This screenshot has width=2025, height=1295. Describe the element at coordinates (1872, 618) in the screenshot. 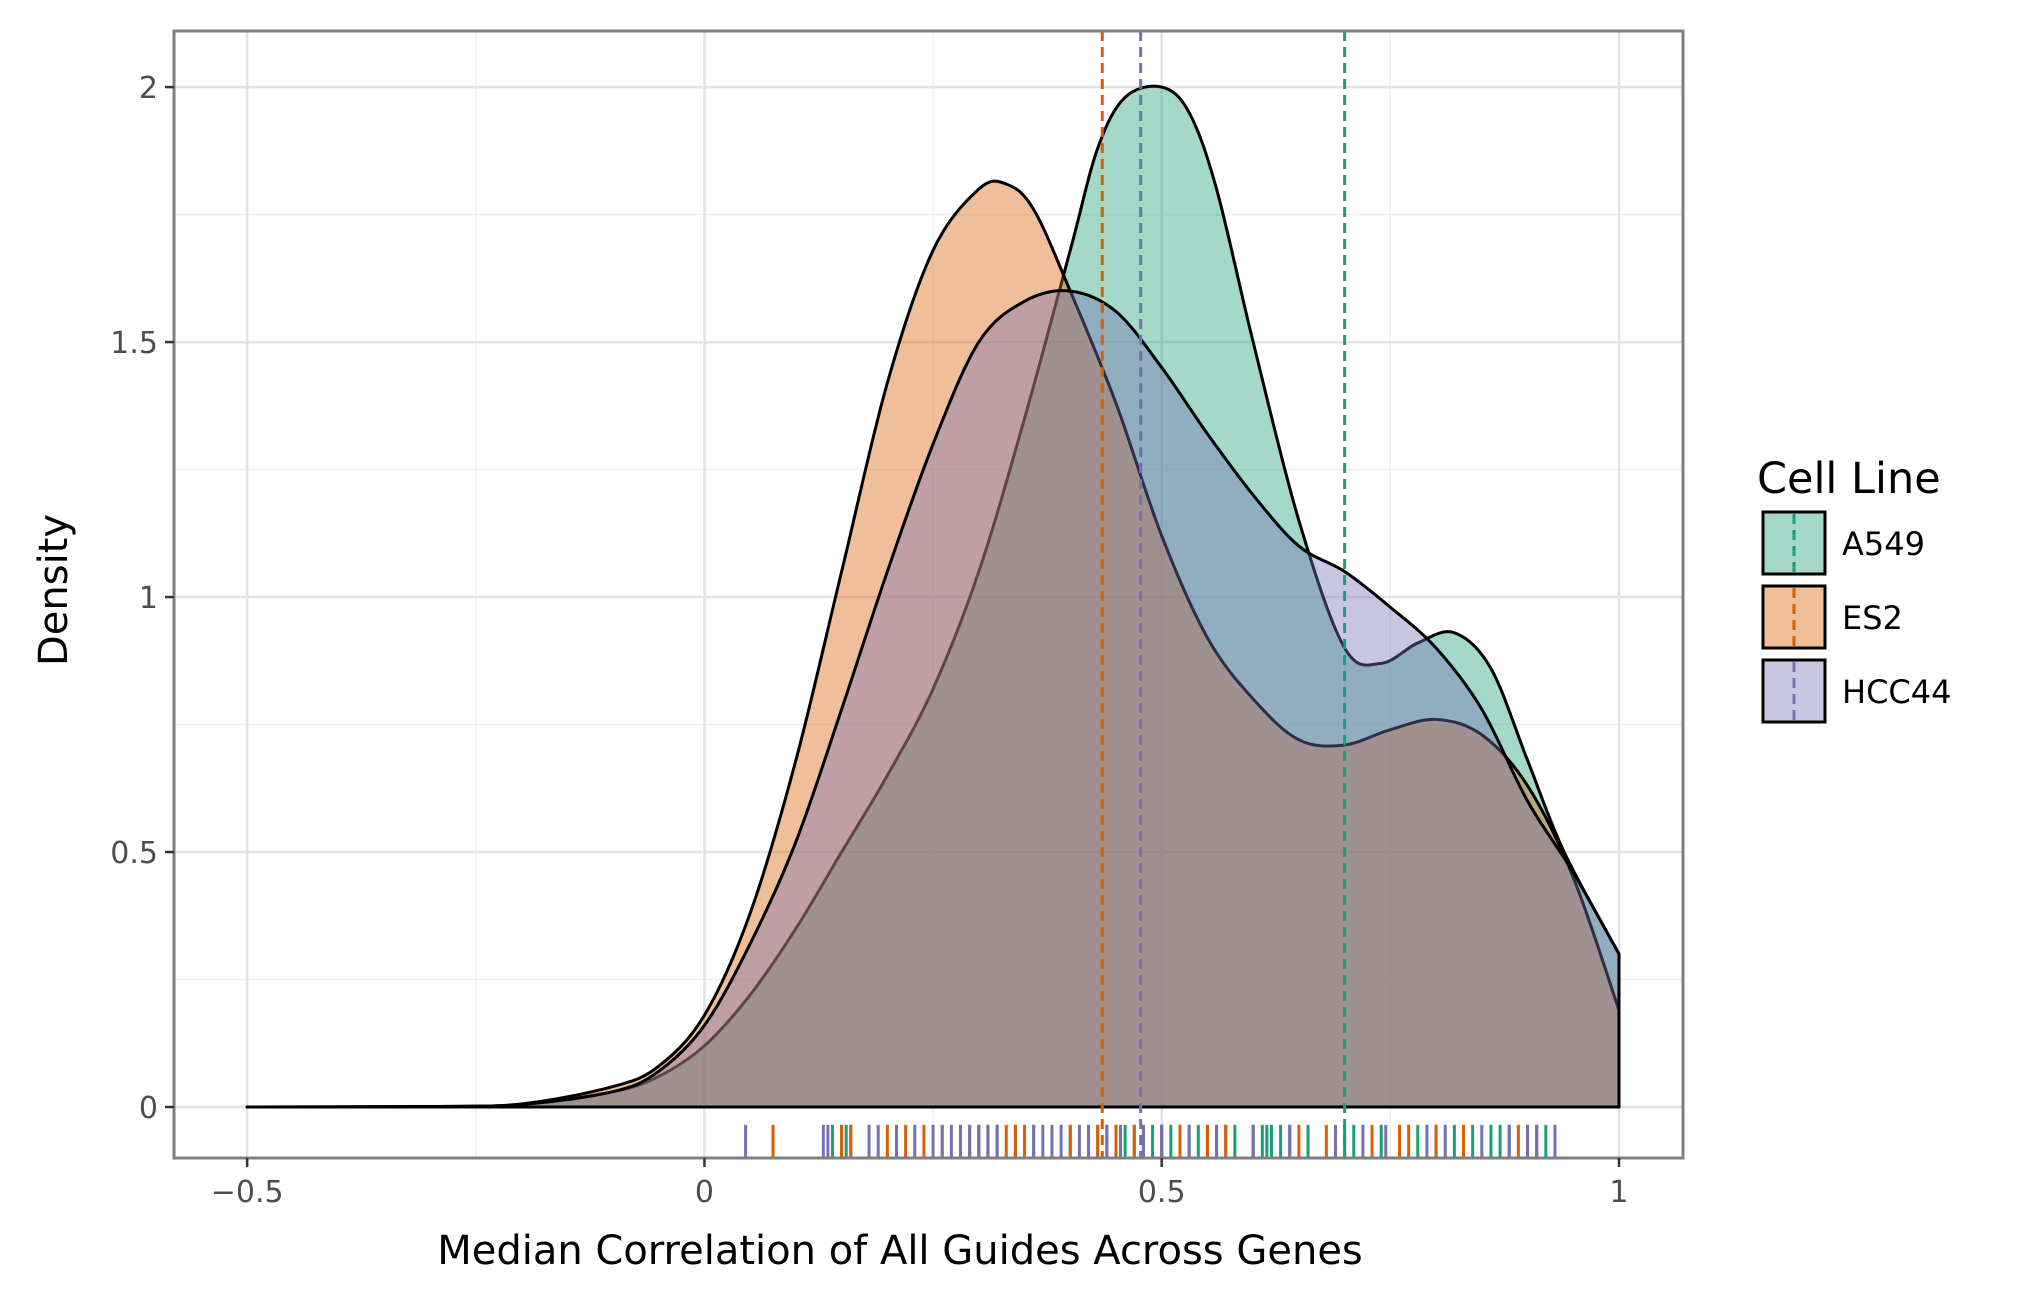

I see `legend-label: ES2` at that location.